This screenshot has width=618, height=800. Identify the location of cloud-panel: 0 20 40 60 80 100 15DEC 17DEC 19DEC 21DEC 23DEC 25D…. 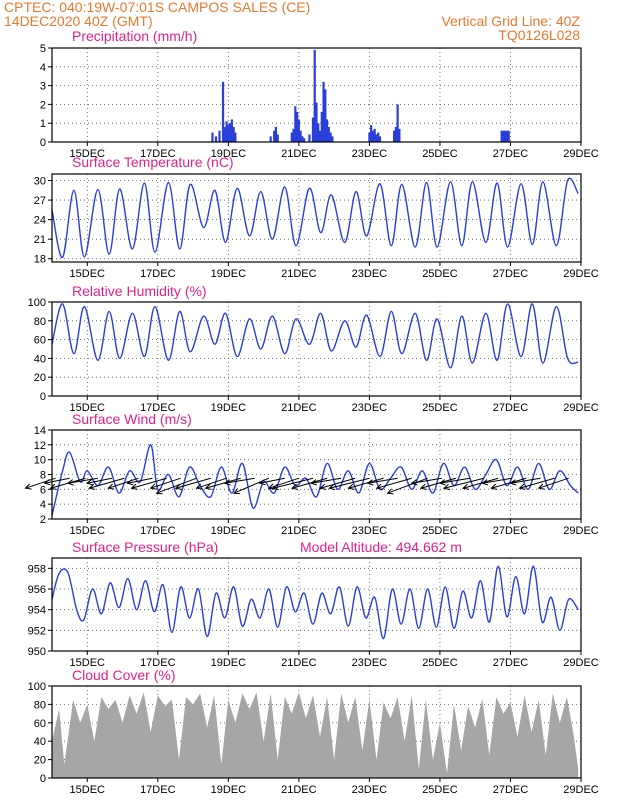
(313, 738).